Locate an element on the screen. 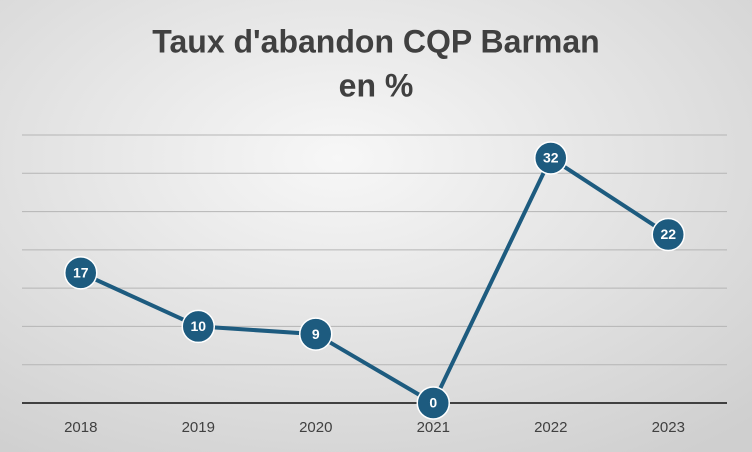  x-tick-label: 2023 is located at coordinates (668, 427).